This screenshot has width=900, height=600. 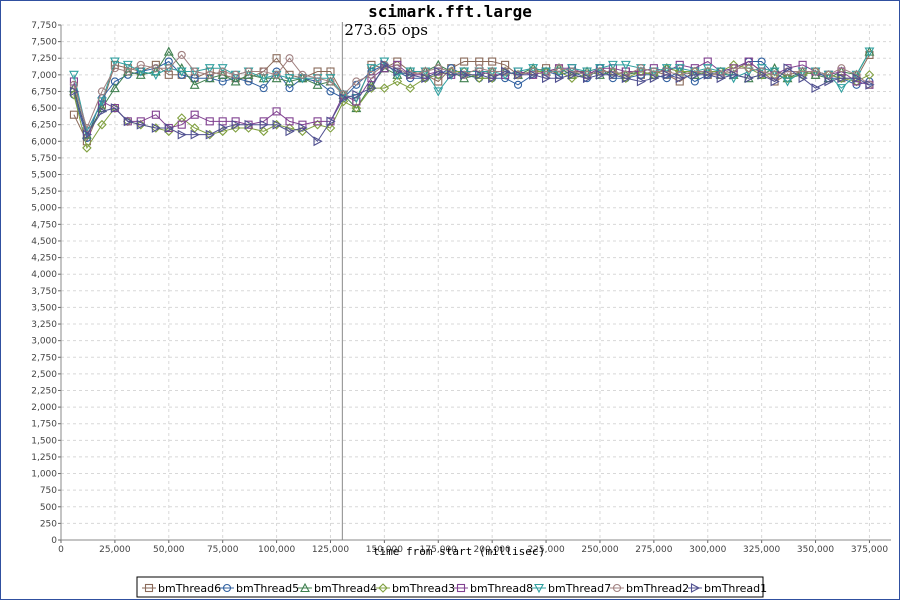 What do you see at coordinates (450, 11) in the screenshot?
I see `chart-title: scimark.fft.large` at bounding box center [450, 11].